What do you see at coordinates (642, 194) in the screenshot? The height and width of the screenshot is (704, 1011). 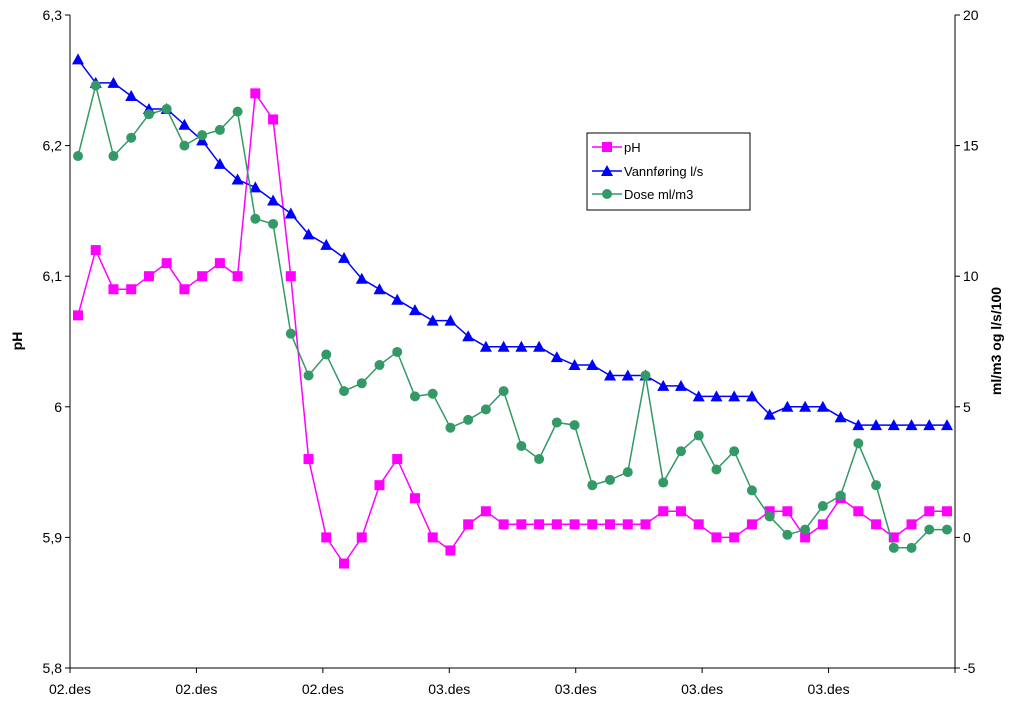 I see `legend-item-dose: Dose ml/m3` at bounding box center [642, 194].